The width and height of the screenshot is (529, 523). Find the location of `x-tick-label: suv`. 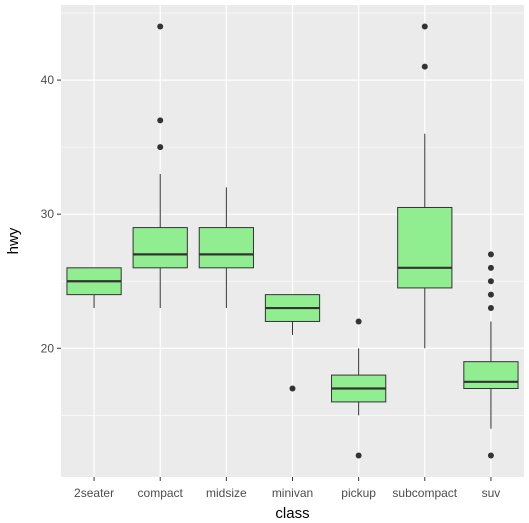

x-tick-label: suv is located at coordinates (491, 493).